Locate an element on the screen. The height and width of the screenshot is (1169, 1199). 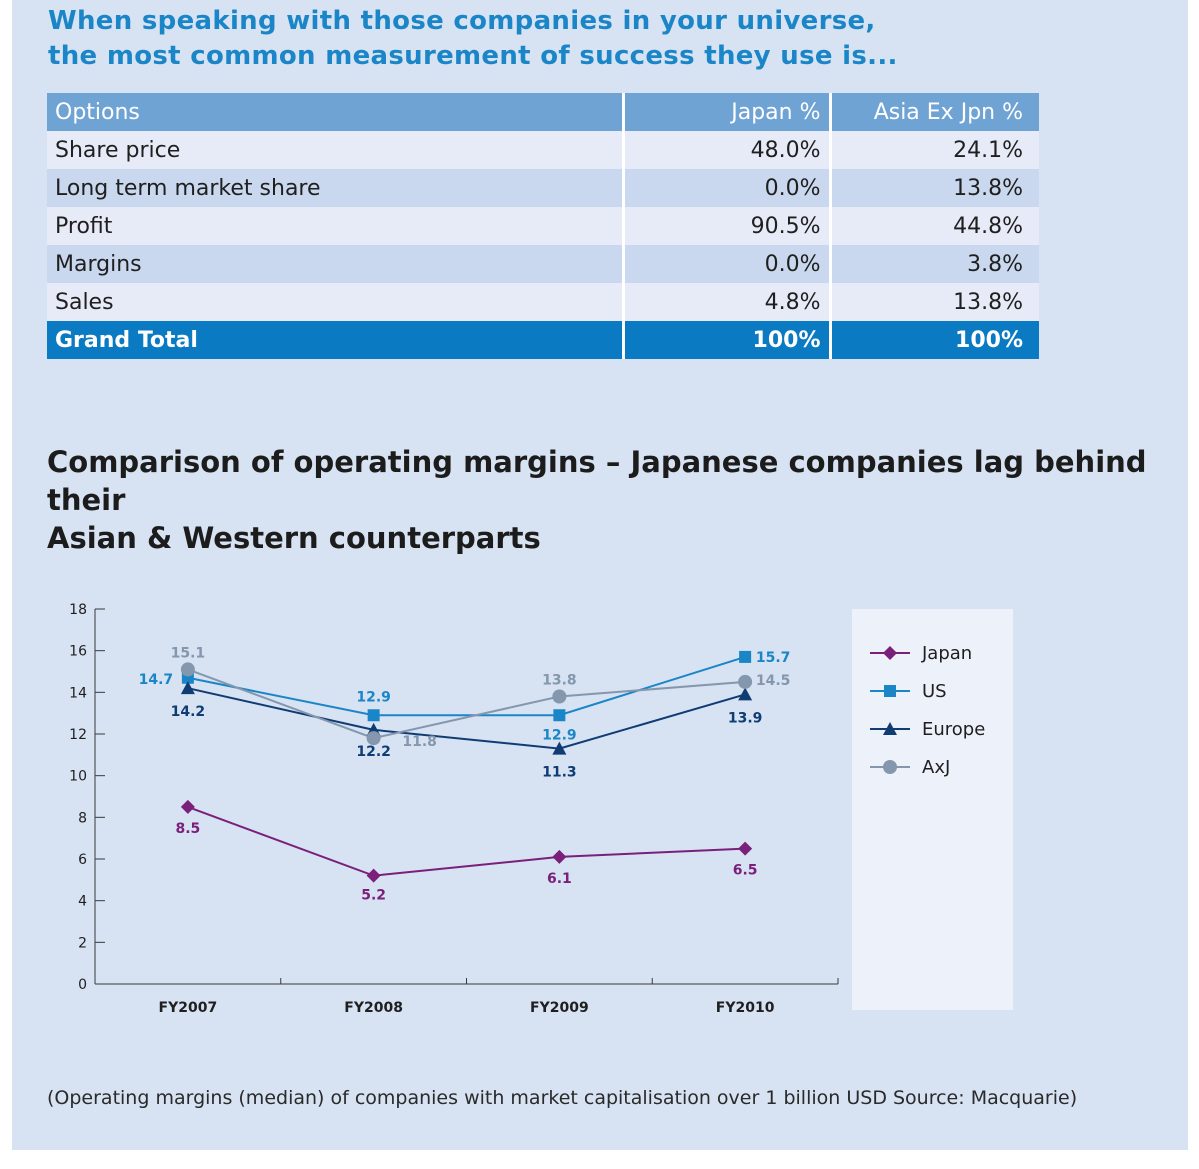
table-row: Margins 0.0% 3.8% is located at coordinates (543, 264).